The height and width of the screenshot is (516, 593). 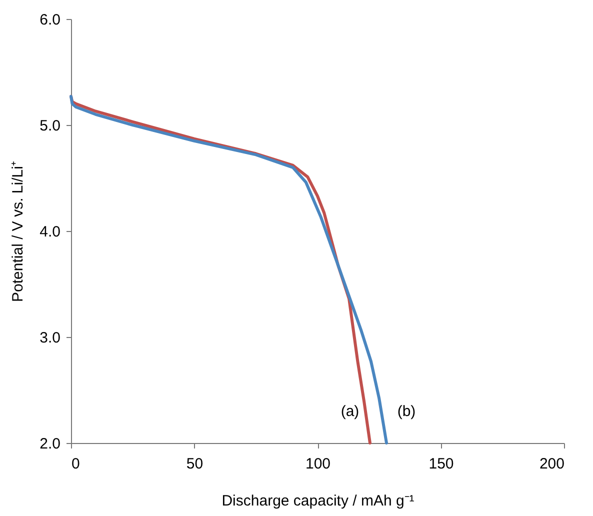 I want to click on x-tick-label: 0, so click(x=76, y=464).